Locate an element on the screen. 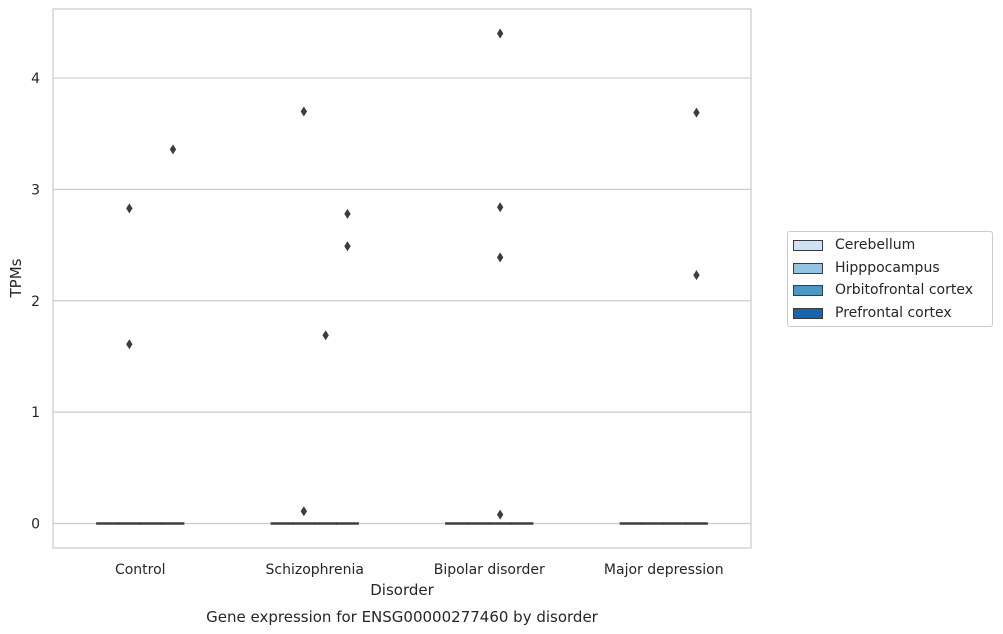 This screenshot has height=634, width=1003. legend-label: Hipppocampus is located at coordinates (887, 268).